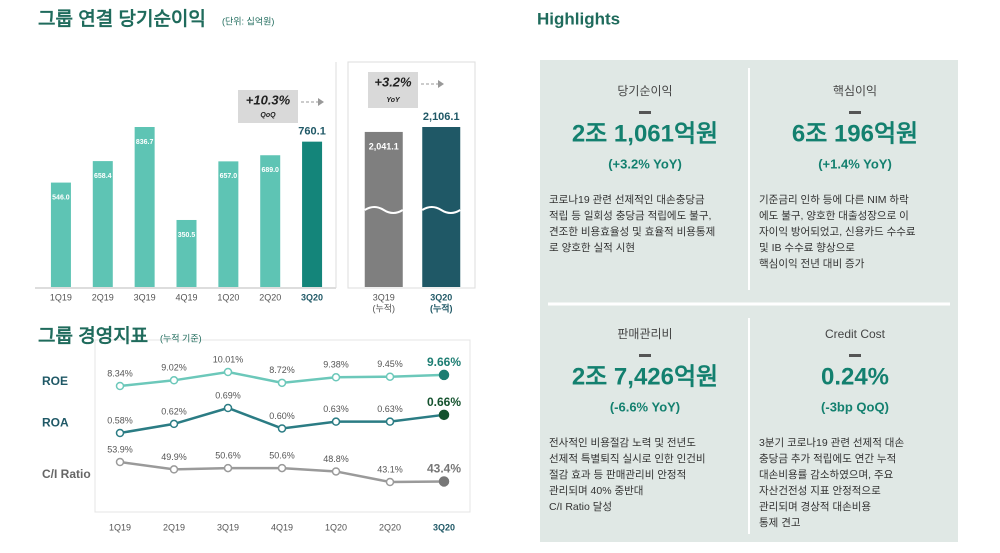 This screenshot has width=1000, height=553. I want to click on value-label: 8.72%, so click(282, 370).